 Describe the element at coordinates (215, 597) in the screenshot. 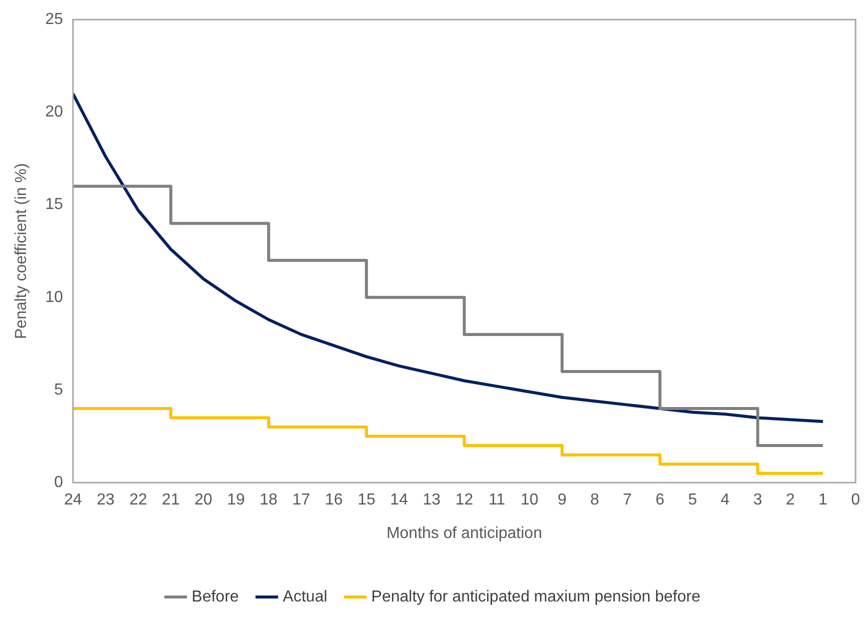

I see `legend-label: Before` at that location.